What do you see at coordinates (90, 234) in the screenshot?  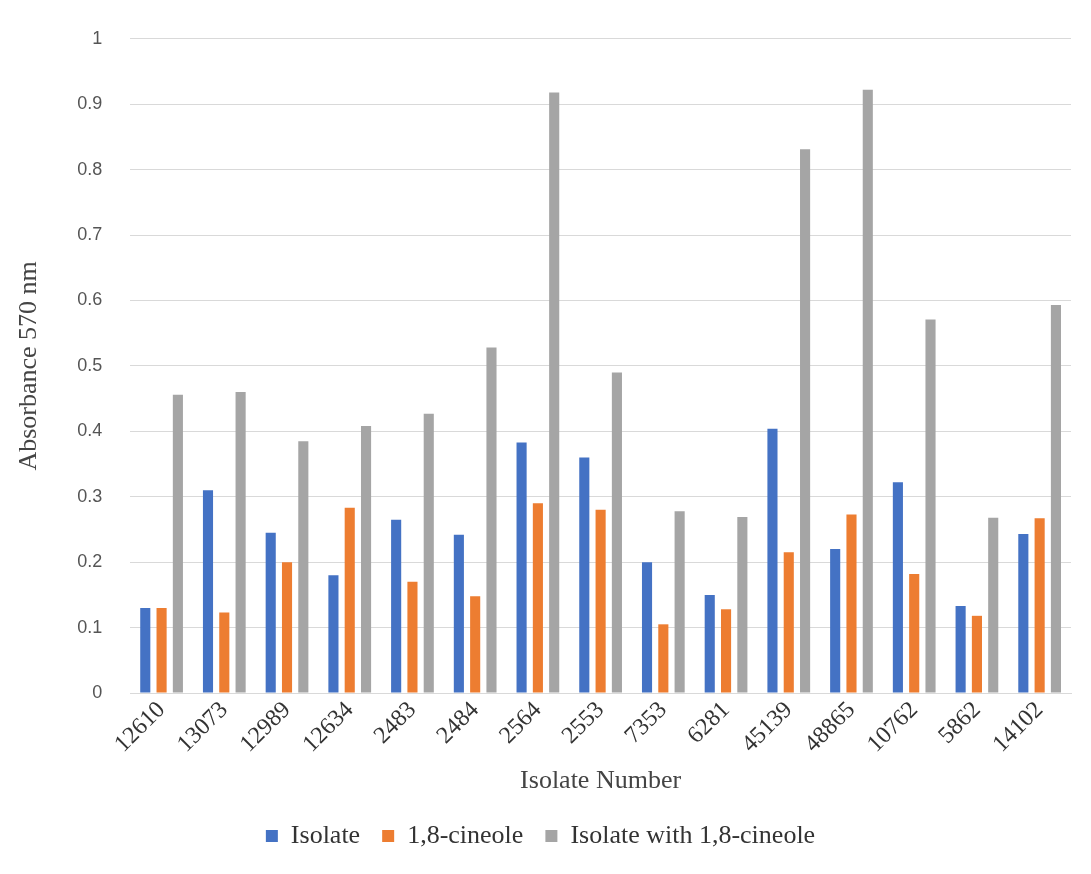 I see `y-tick-label: 0.7` at bounding box center [90, 234].